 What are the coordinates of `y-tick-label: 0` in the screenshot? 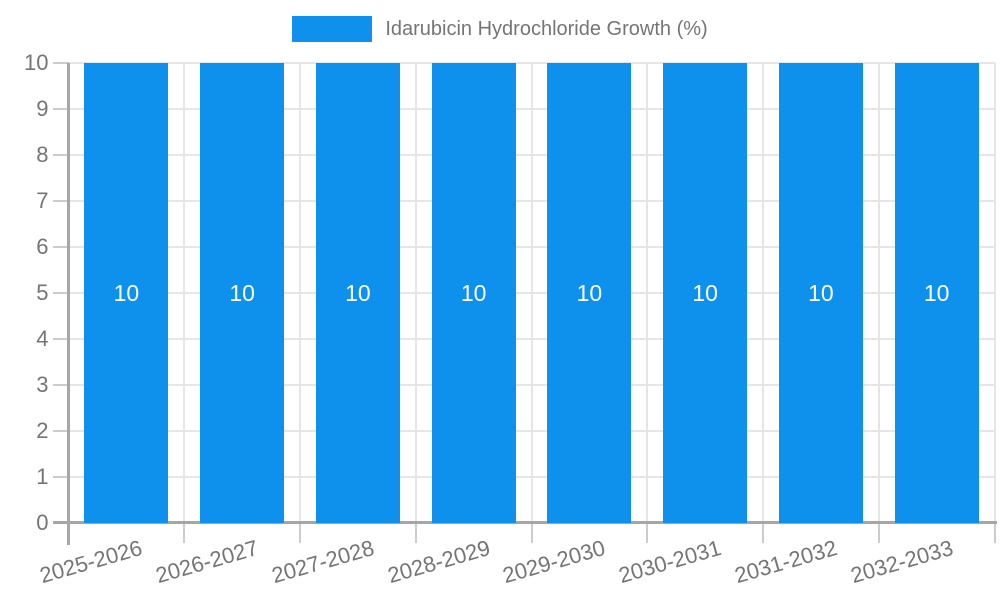 It's located at (42, 522).